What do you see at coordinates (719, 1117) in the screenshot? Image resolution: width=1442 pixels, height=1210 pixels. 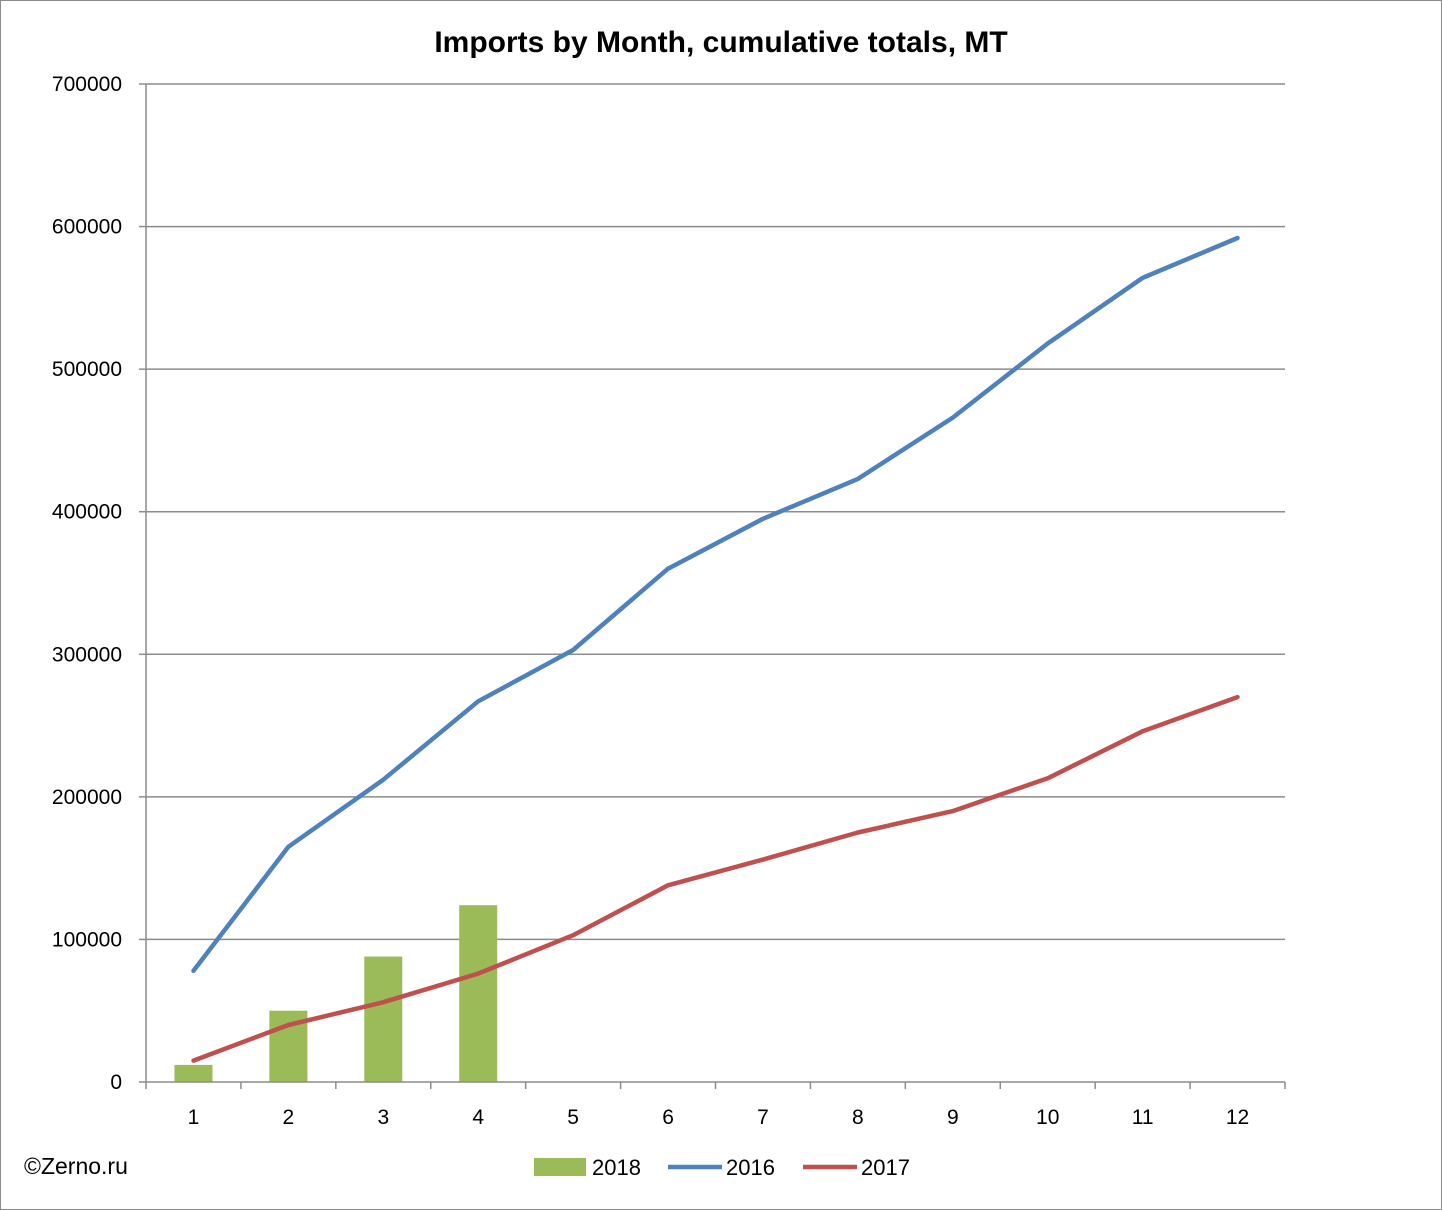 I see `x-tick-labels: 1 2 3 4 5 6 7 8 9 10 11 12` at bounding box center [719, 1117].